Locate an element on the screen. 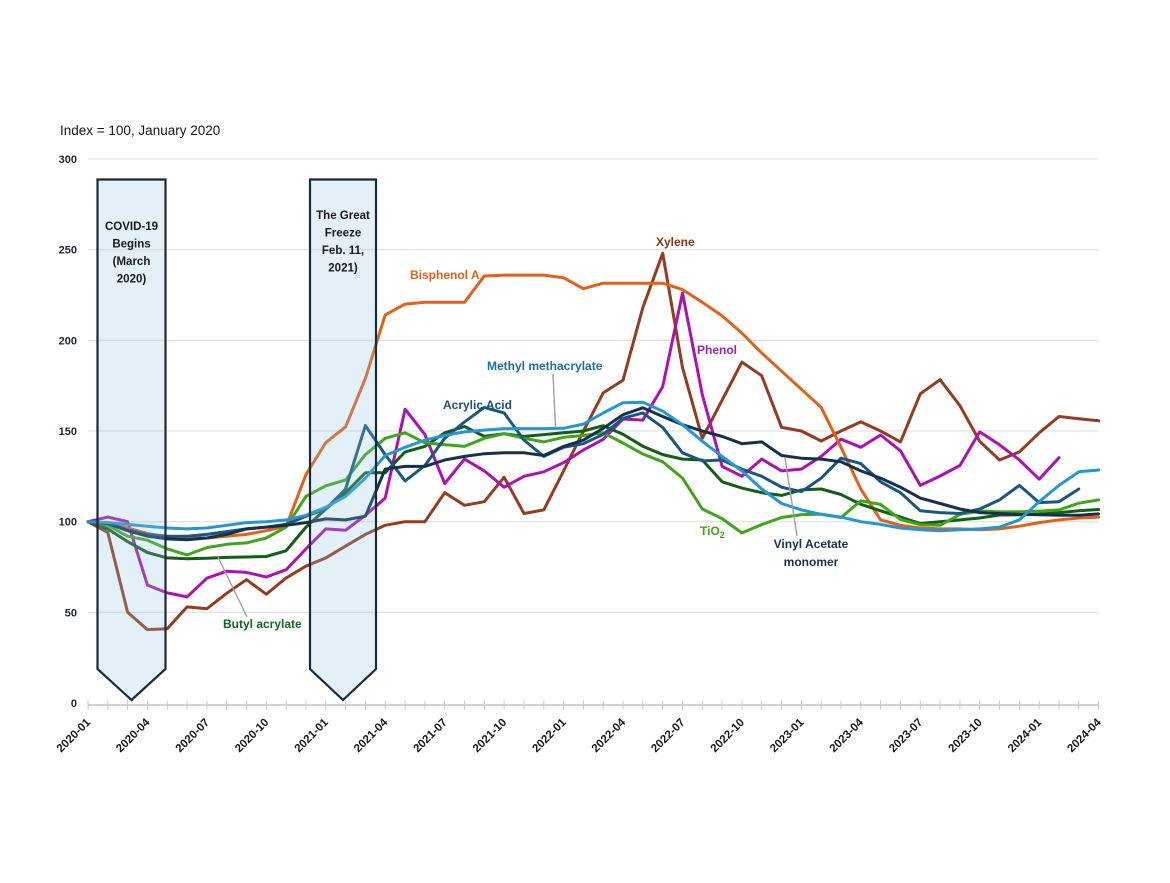 The image size is (1170, 883). svg-text: The Great is located at coordinates (343, 216).